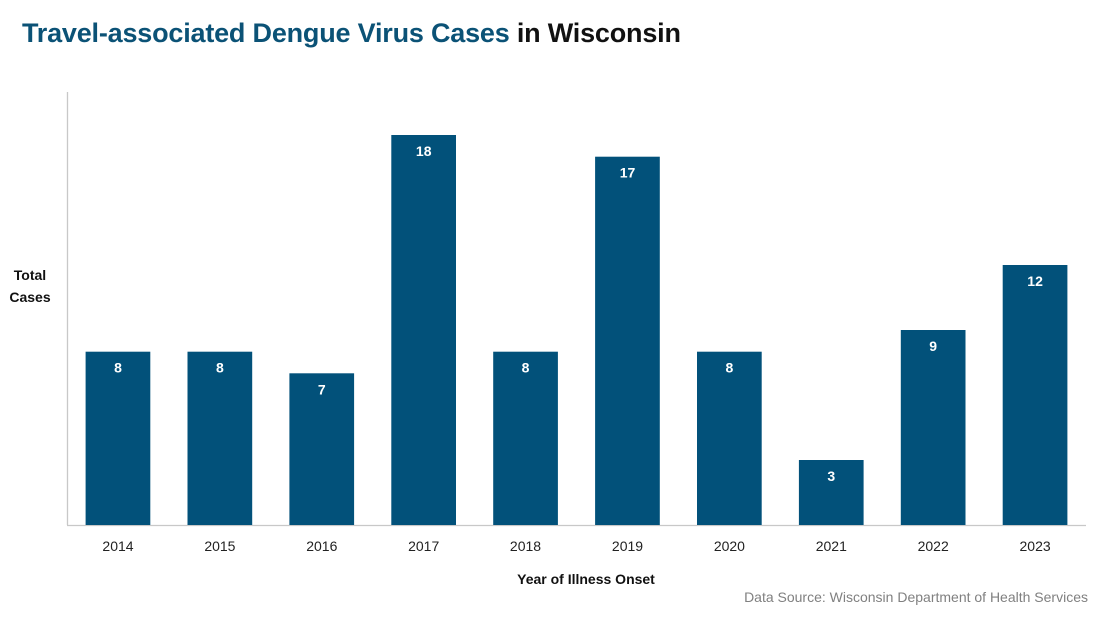 This screenshot has width=1100, height=619. Describe the element at coordinates (933, 346) in the screenshot. I see `data-label-2022: 9` at that location.